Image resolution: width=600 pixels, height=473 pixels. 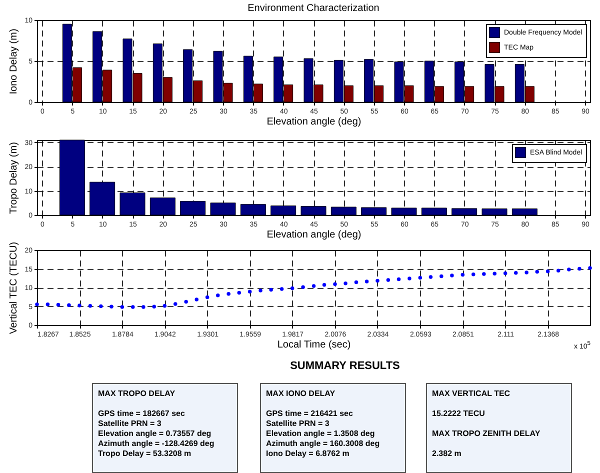 I want to click on chart-title: Environment Characterization, so click(x=314, y=8).